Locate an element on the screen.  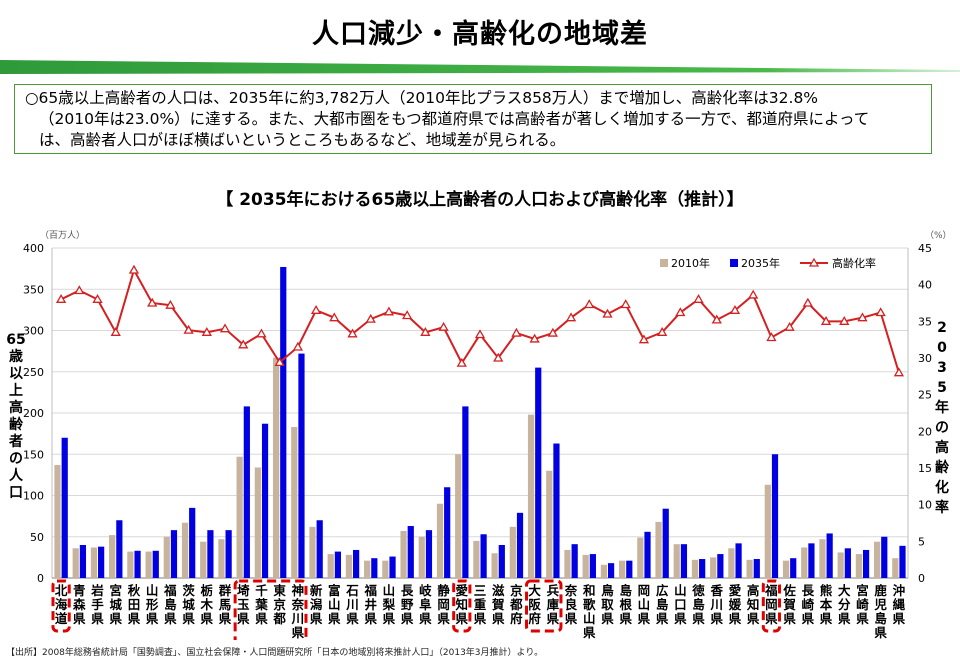
legend-label-2035: 2035年 is located at coordinates (760, 263).